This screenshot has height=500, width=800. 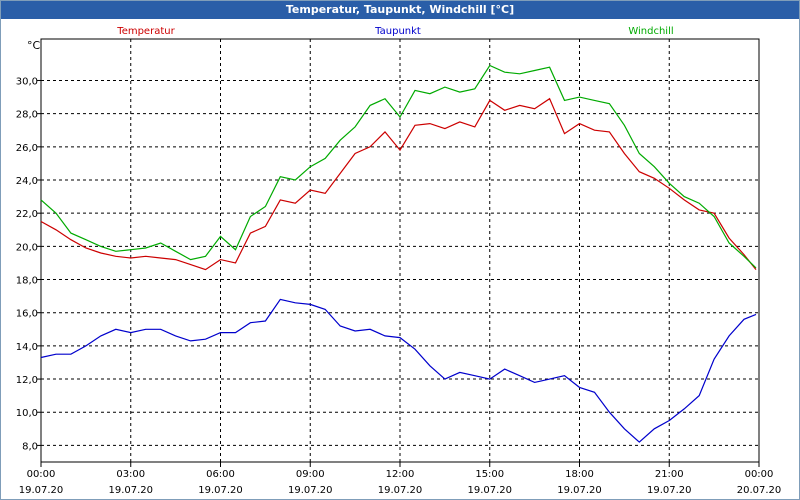 I want to click on x-tick-label: 09:00, so click(x=310, y=474).